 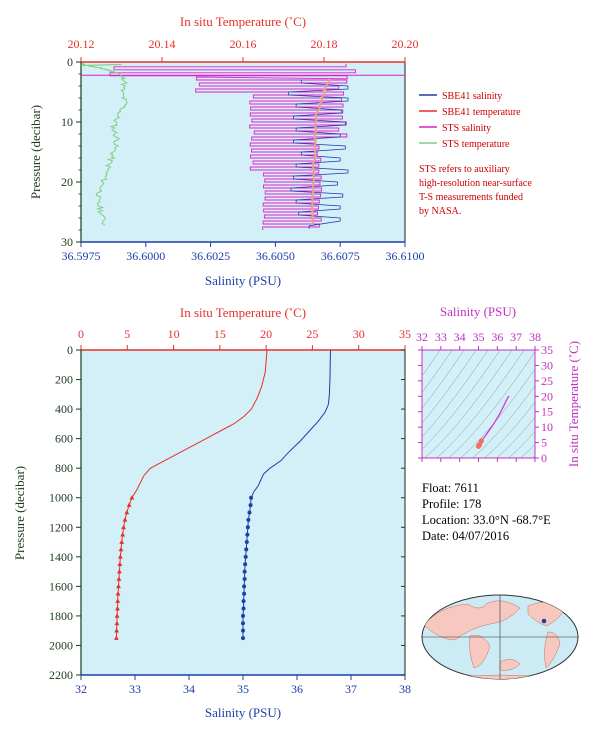 What do you see at coordinates (67, 242) in the screenshot?
I see `top-pressure-tick-label: 30` at bounding box center [67, 242].